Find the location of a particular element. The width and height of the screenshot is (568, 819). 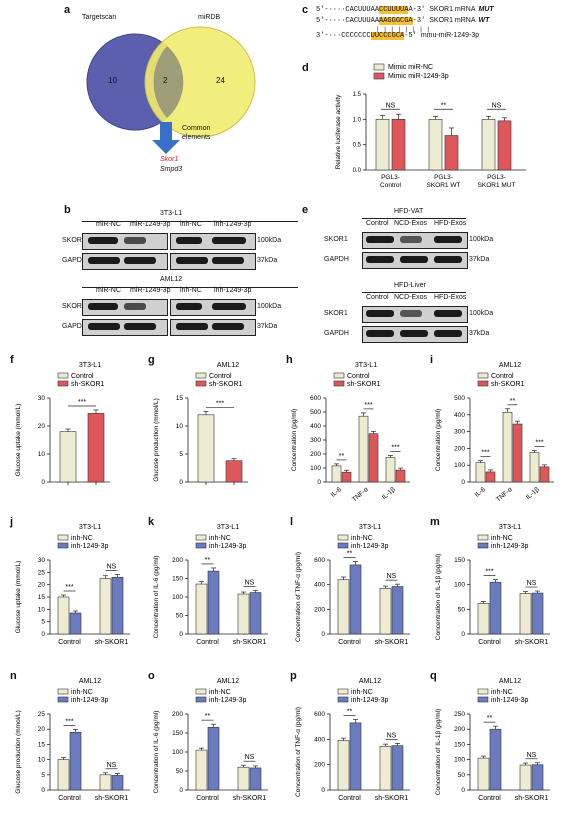

seq-prefix: ····CACUUUAA is located at coordinates (354, 10).